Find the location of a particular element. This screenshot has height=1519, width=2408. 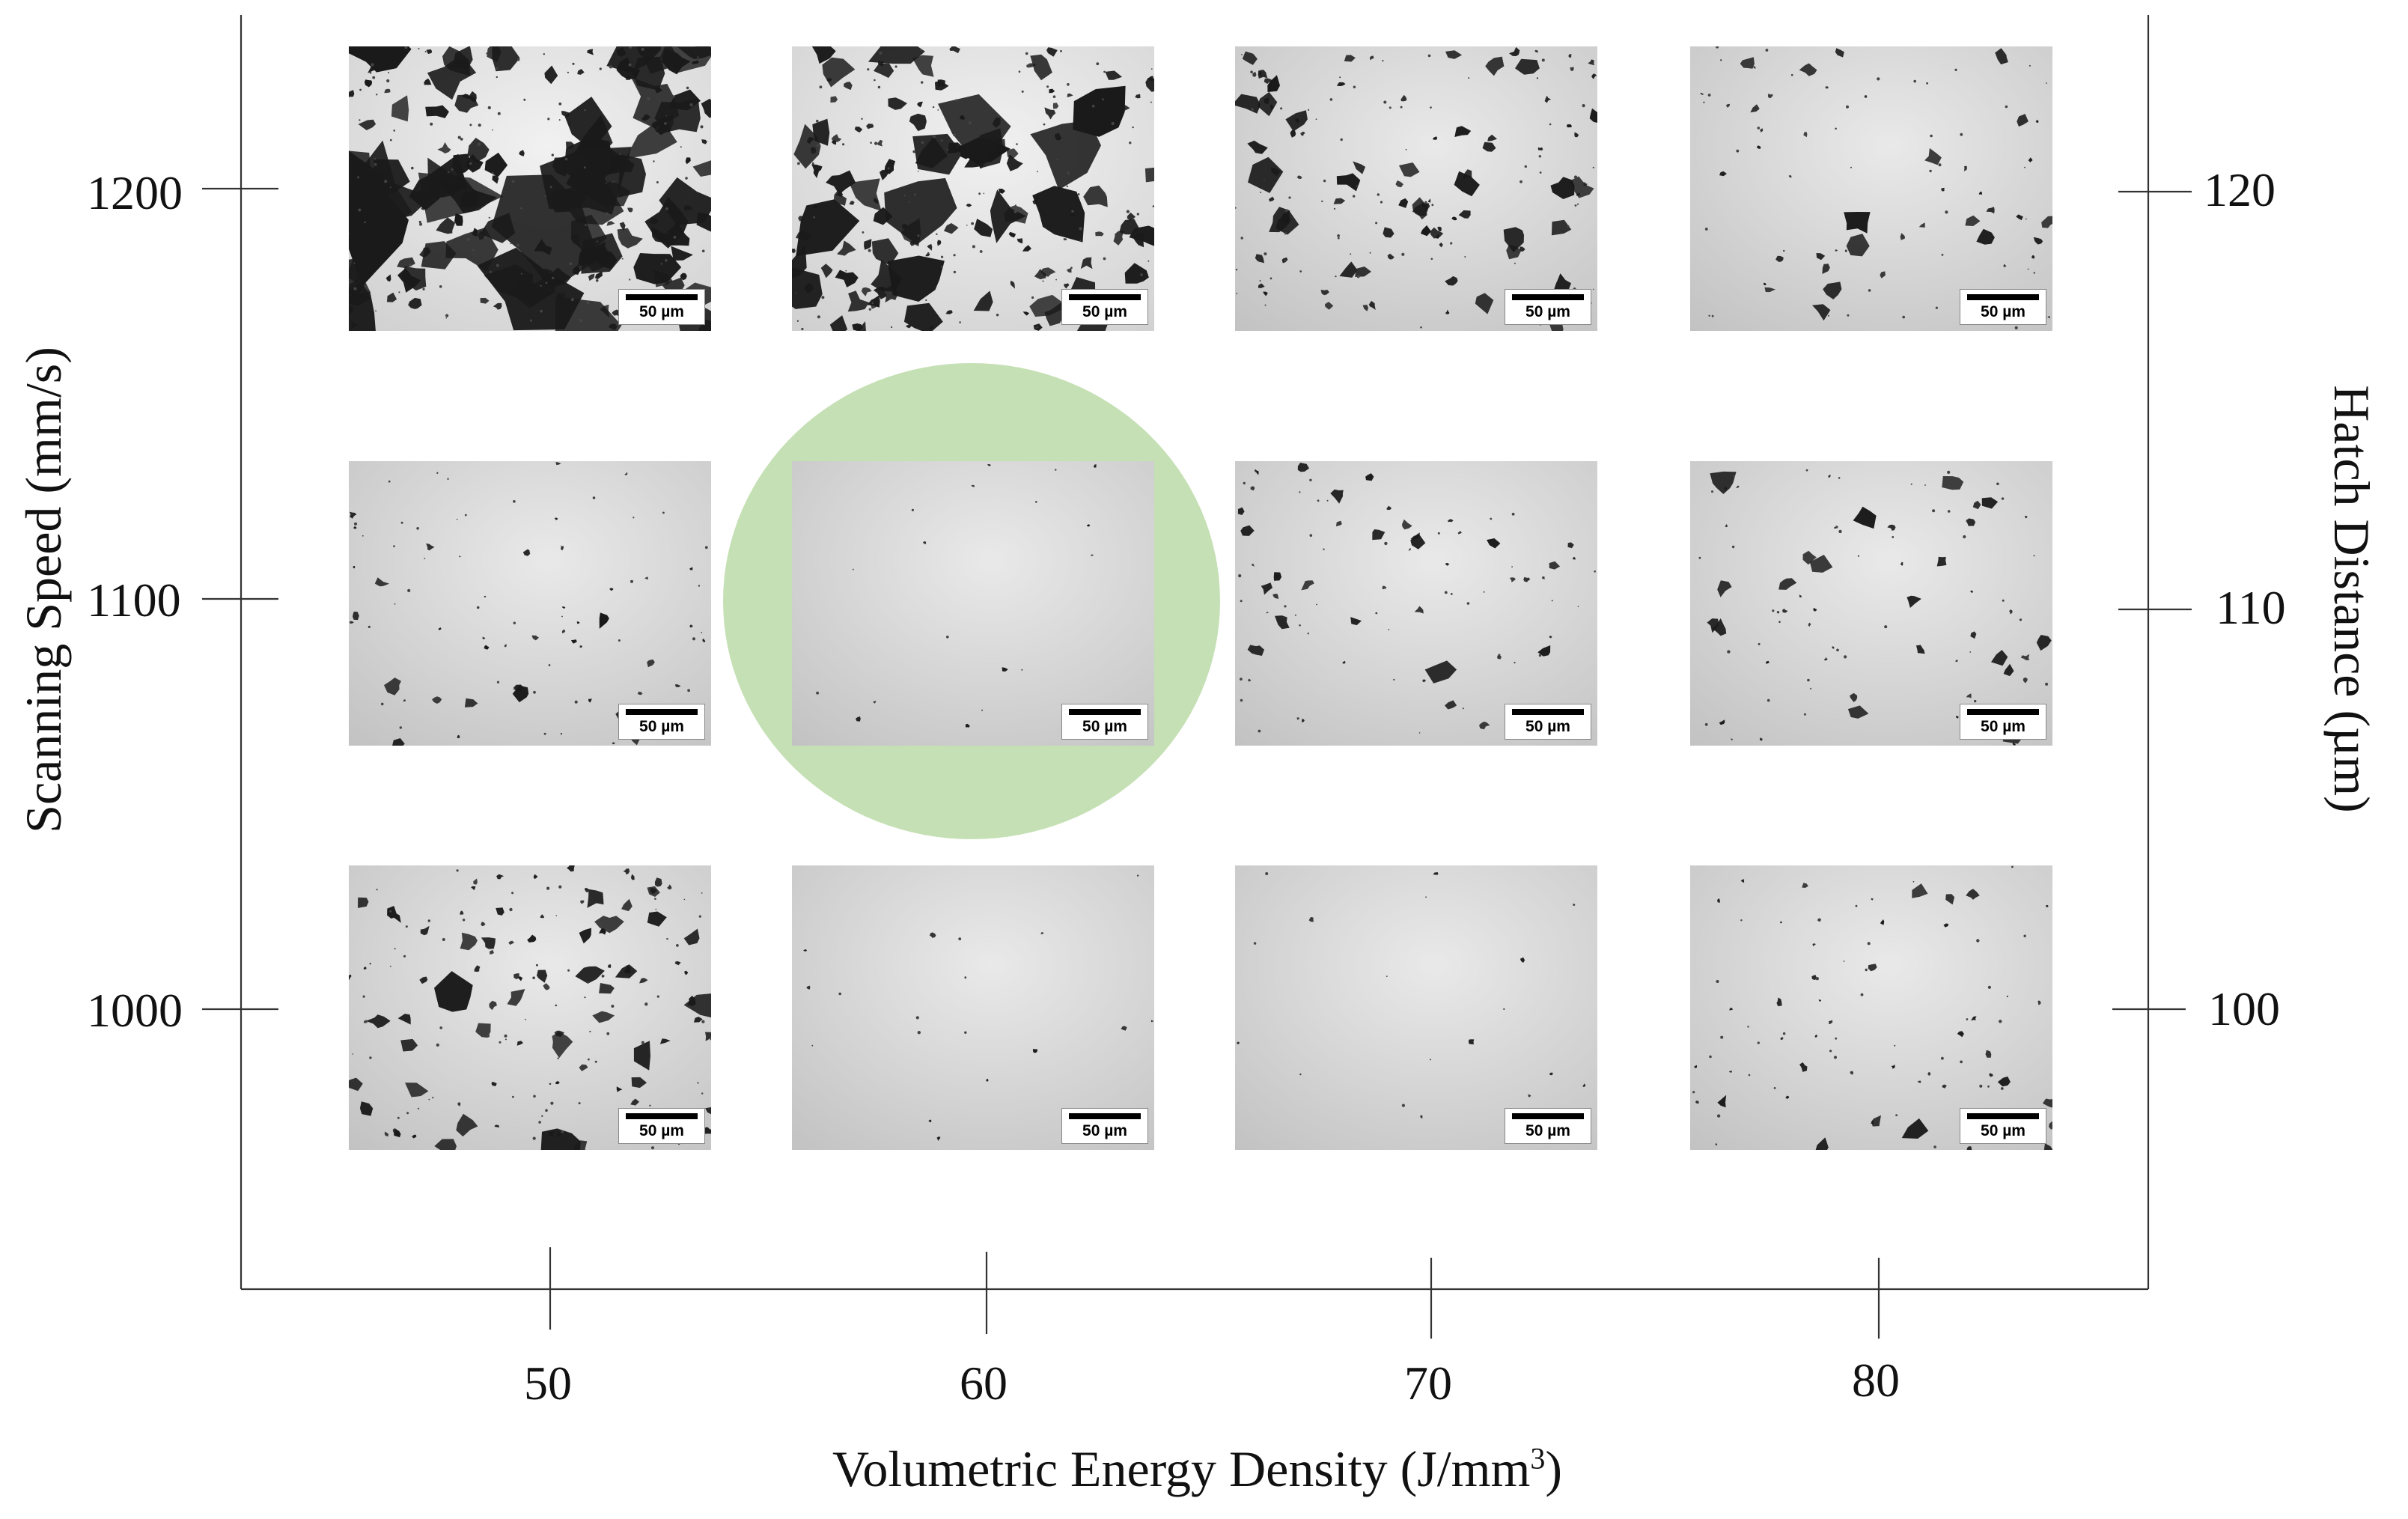

x-axis-title-superscript: 3 is located at coordinates (1538, 1458).